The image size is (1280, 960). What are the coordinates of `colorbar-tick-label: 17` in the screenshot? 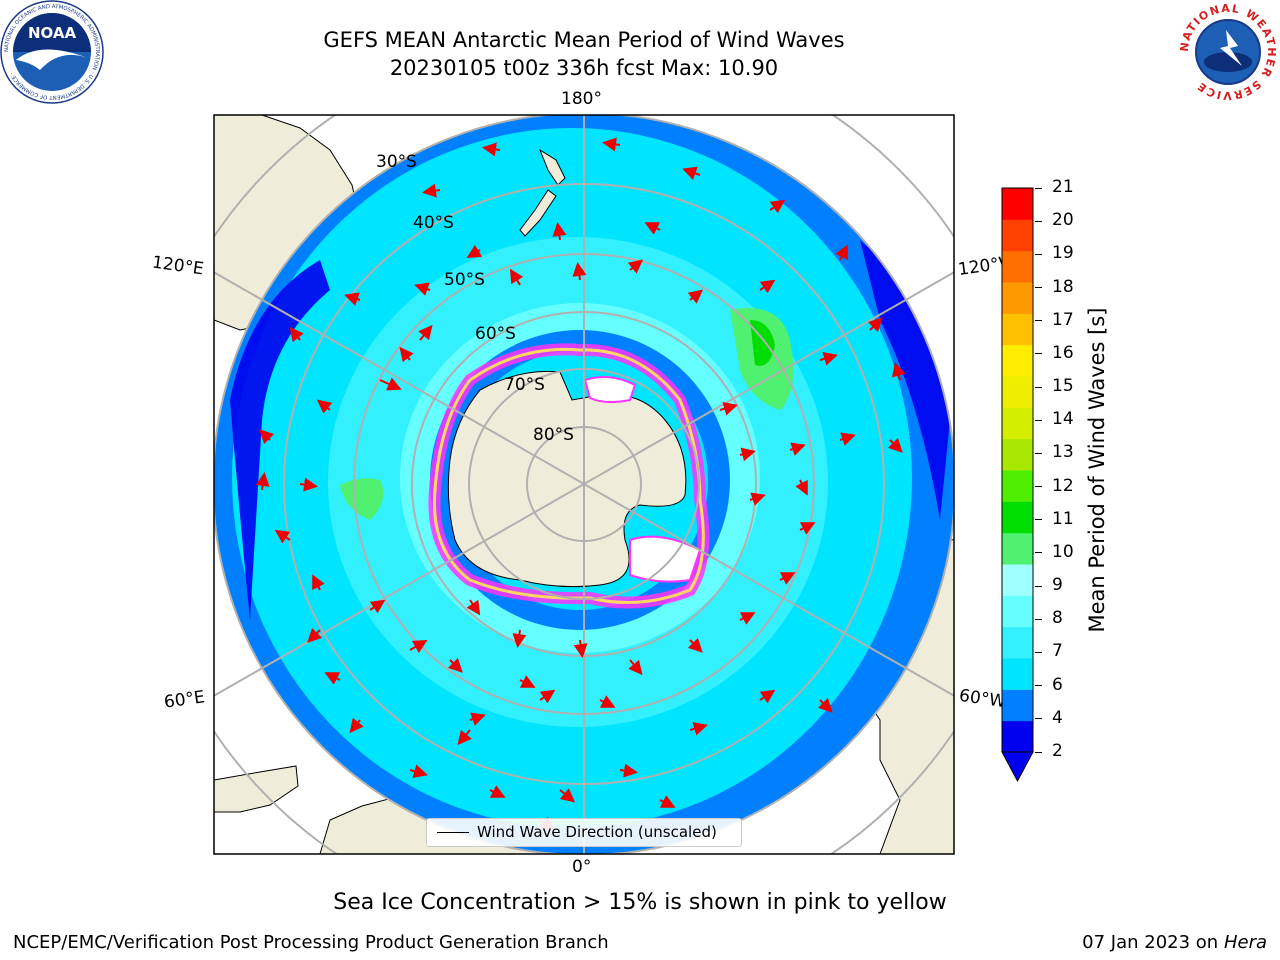 It's located at (1063, 319).